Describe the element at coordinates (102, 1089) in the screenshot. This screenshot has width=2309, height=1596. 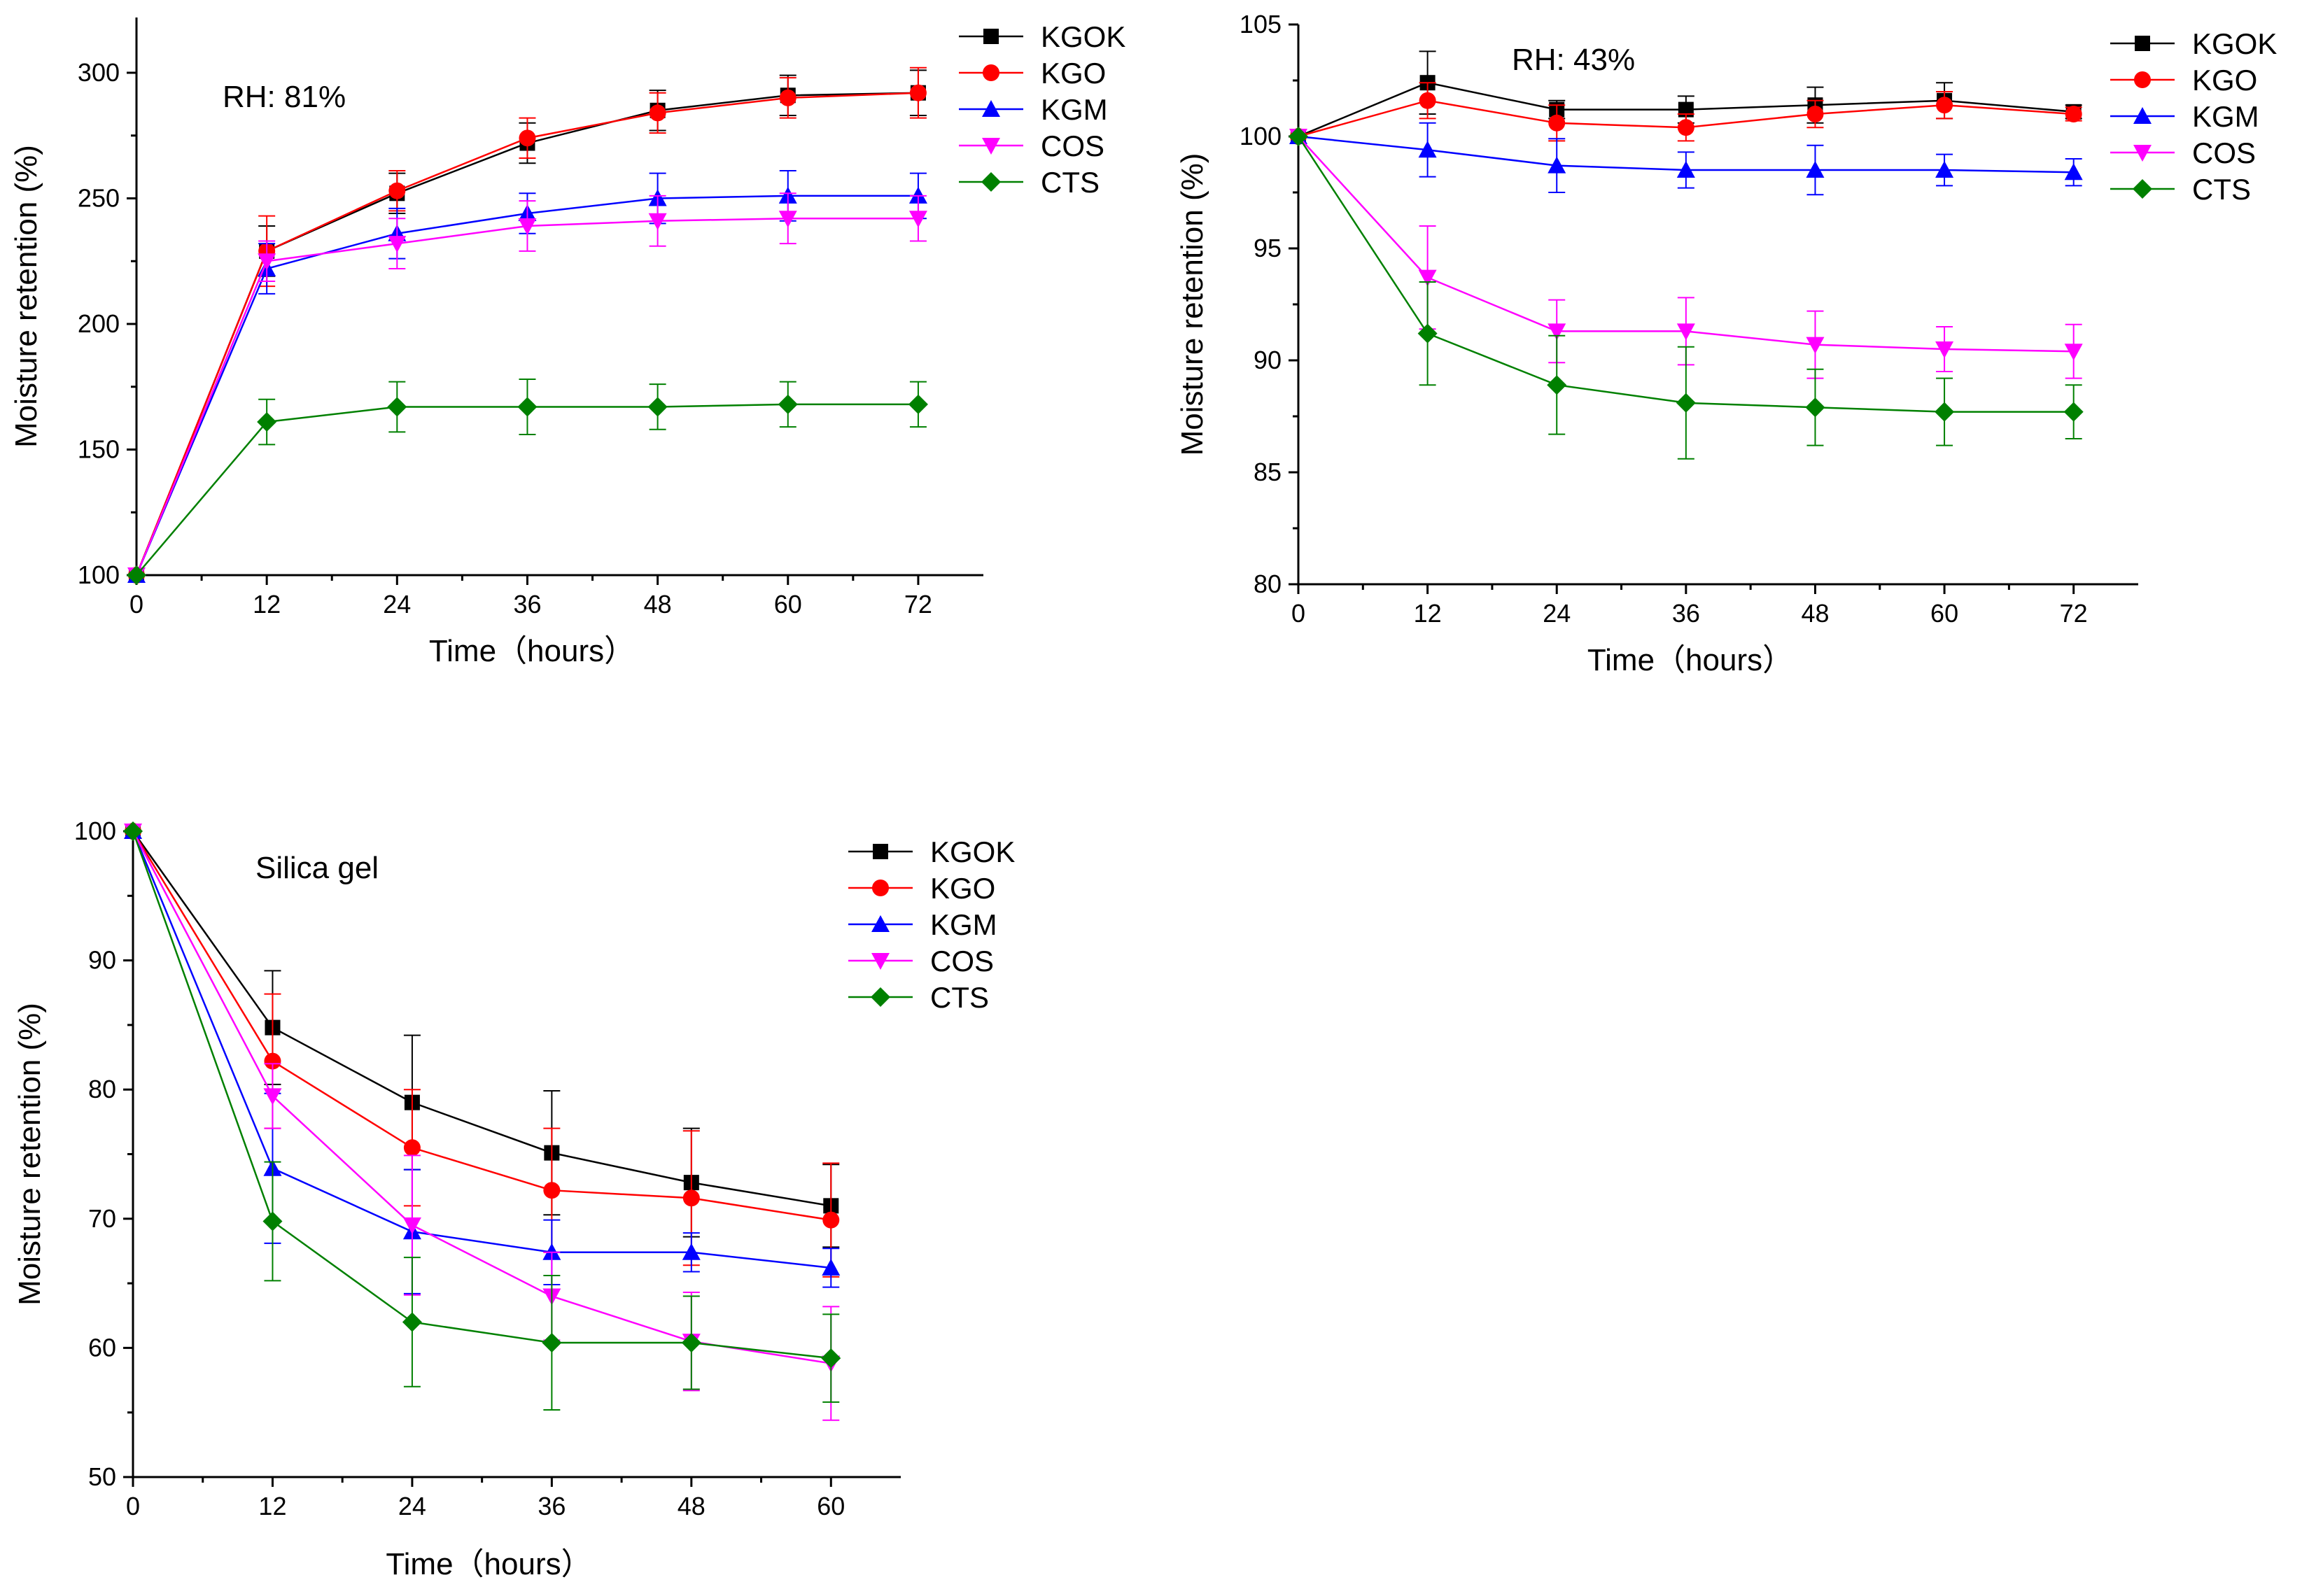
I see `y-tick-label: 80` at that location.